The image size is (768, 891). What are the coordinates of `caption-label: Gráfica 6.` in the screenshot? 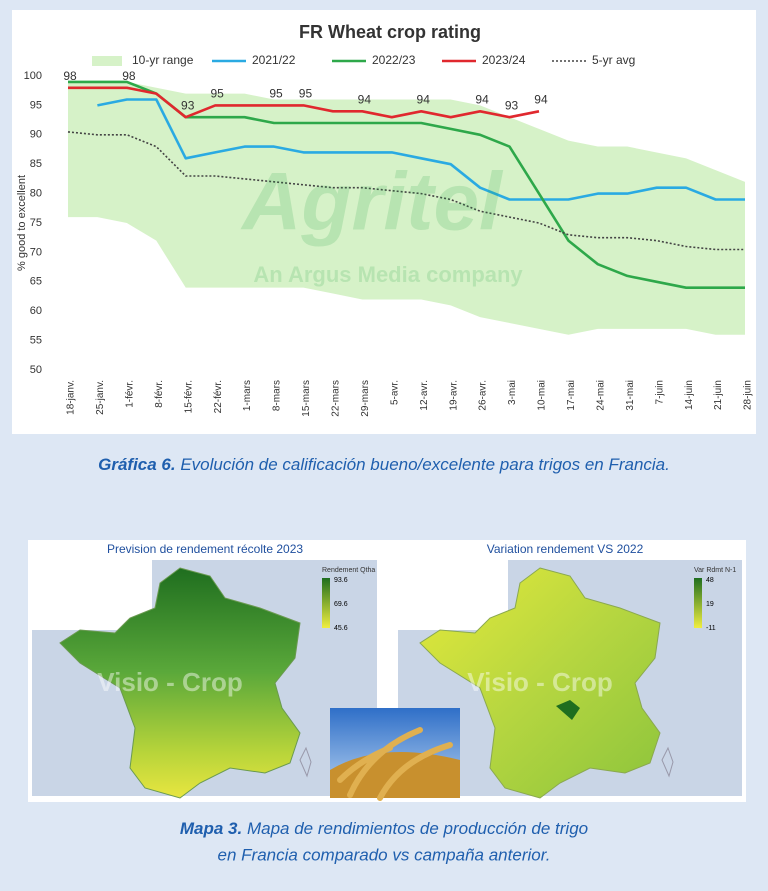 It's located at (137, 464).